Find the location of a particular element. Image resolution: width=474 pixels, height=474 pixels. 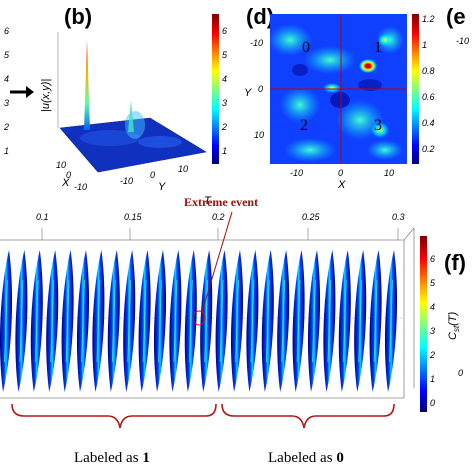

colorbar-c-tick: 2 is located at coordinates (432, 355).